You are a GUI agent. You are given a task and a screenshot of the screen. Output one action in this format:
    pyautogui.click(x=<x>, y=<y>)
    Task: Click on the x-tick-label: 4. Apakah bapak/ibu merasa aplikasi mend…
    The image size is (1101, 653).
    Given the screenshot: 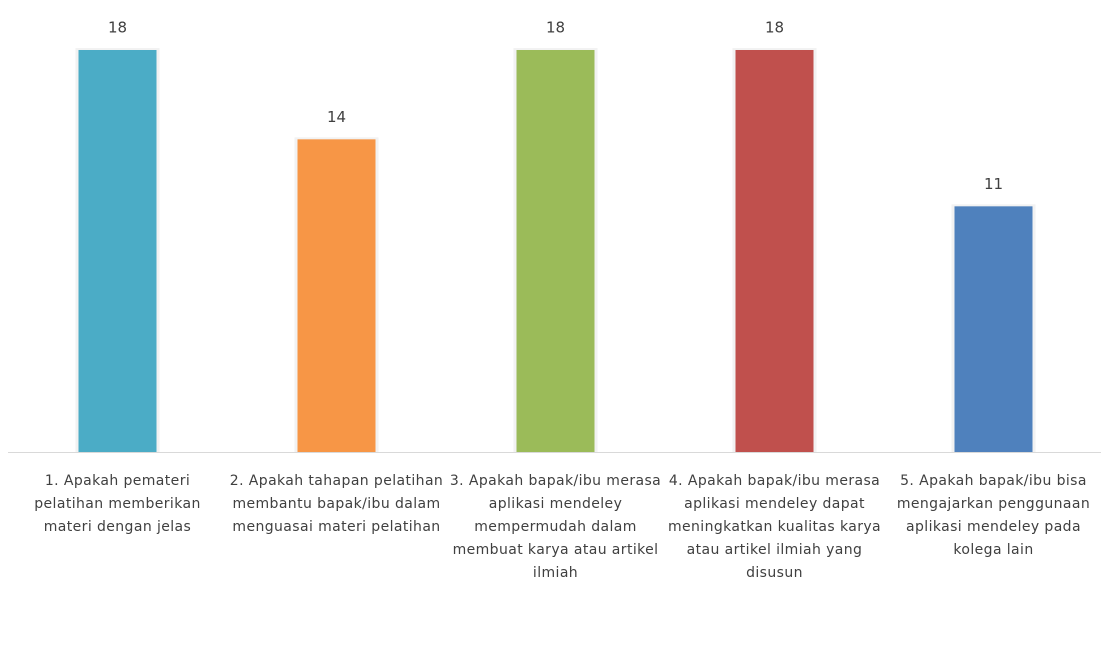 What is the action you would take?
    pyautogui.click(x=774, y=527)
    